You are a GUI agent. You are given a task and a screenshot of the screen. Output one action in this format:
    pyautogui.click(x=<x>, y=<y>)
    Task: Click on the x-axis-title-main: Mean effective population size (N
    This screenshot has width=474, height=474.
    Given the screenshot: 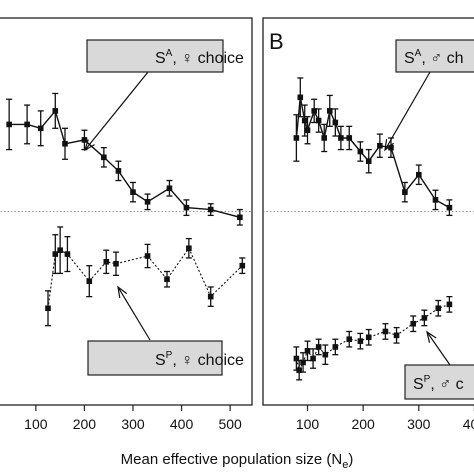 What is the action you would take?
    pyautogui.click(x=232, y=459)
    